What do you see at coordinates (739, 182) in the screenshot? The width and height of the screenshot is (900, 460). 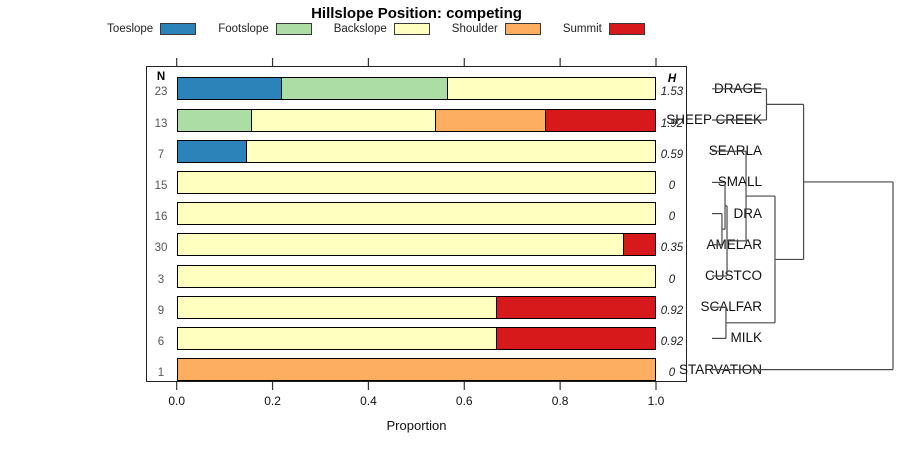 I see `row-label: SMALL` at bounding box center [739, 182].